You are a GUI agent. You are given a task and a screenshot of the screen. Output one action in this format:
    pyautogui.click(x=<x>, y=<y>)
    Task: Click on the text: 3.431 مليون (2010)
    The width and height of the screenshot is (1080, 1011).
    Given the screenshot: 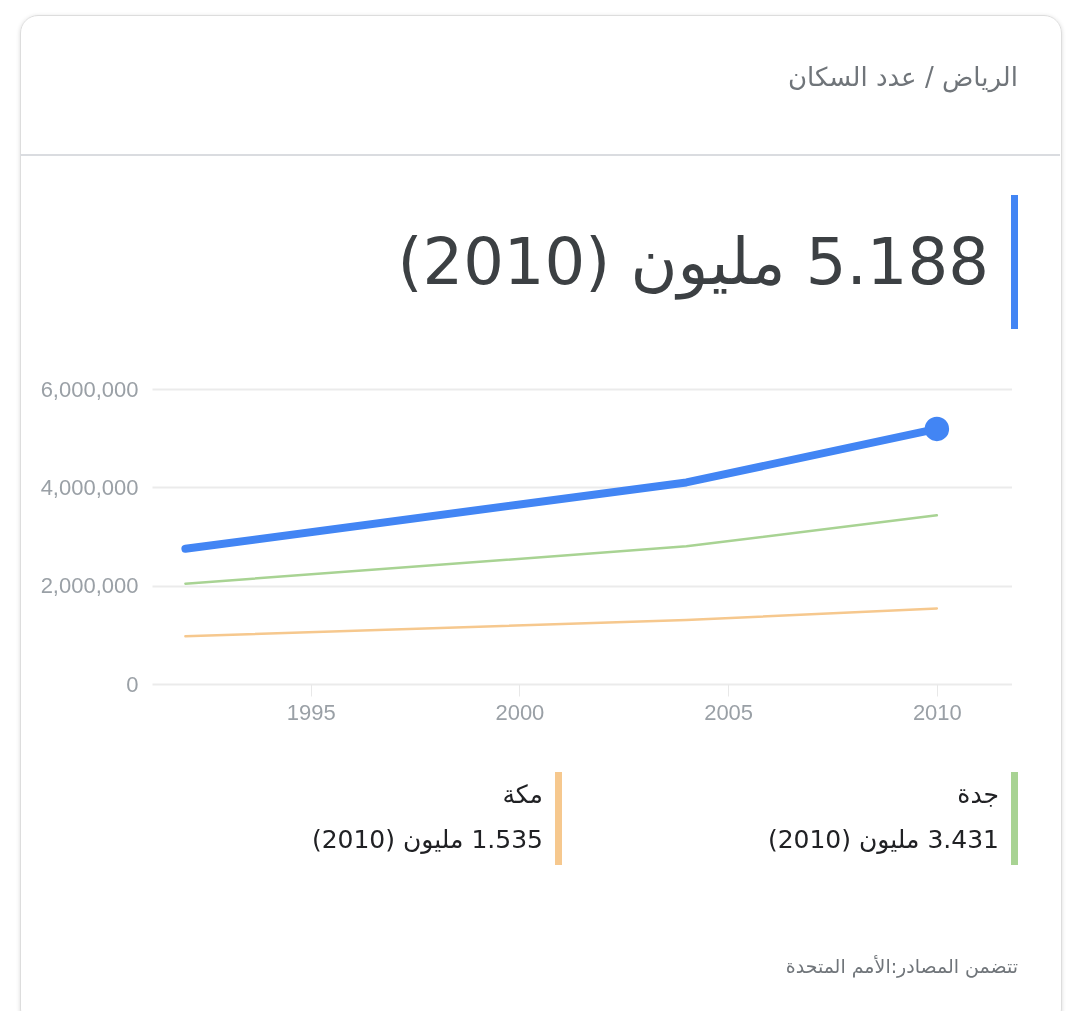 What is the action you would take?
    pyautogui.click(x=883, y=840)
    